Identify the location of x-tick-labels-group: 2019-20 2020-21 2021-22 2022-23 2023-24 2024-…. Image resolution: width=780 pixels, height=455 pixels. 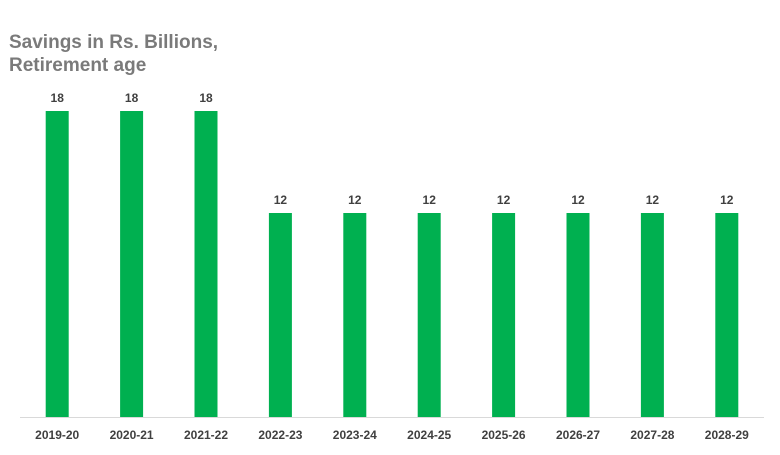
(392, 435).